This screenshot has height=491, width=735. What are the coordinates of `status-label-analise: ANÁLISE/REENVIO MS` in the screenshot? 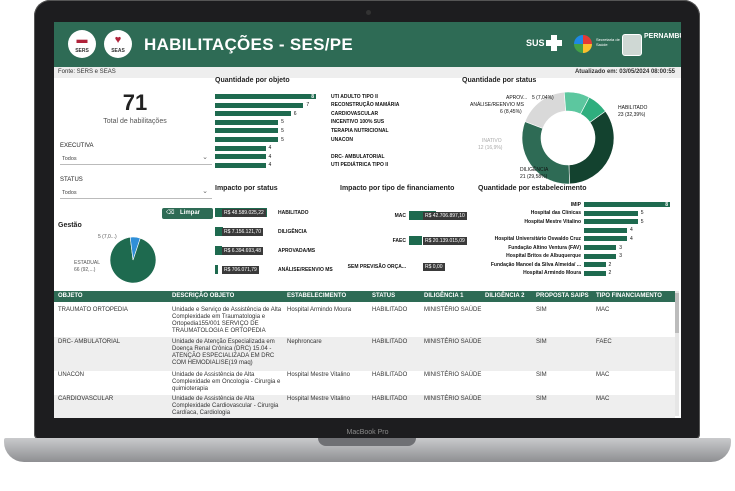 It's located at (497, 105).